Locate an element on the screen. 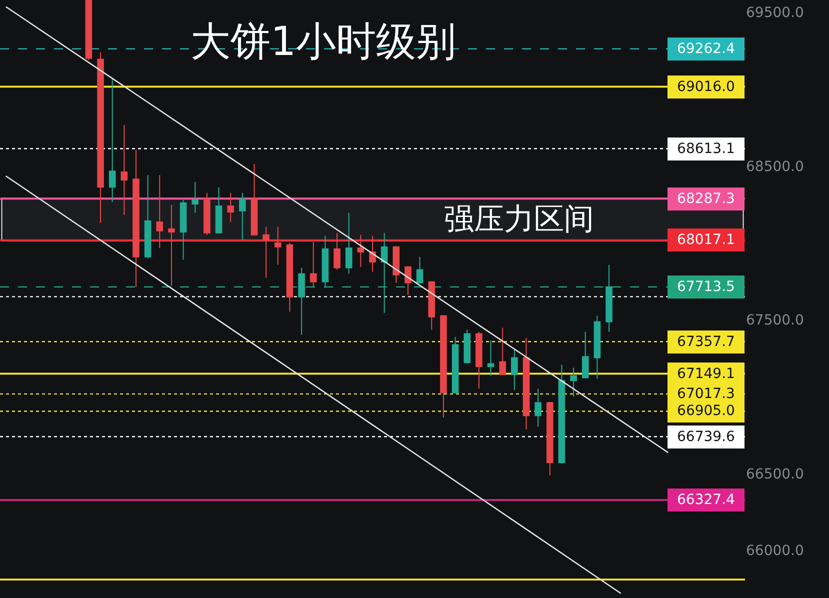  ref-line-label: 69262.4 is located at coordinates (706, 49).